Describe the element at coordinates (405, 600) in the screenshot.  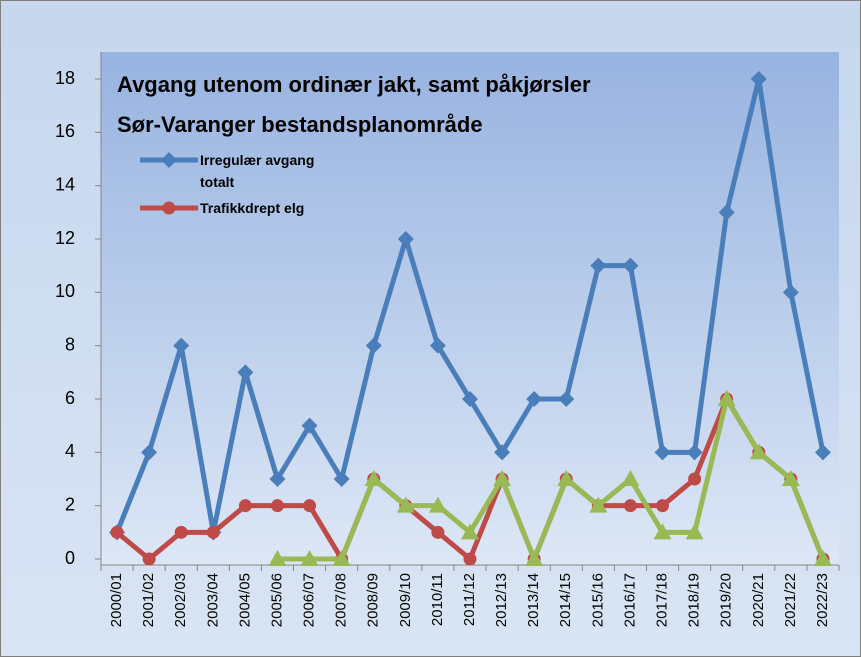
I see `x-tick-label: 2009/10` at that location.